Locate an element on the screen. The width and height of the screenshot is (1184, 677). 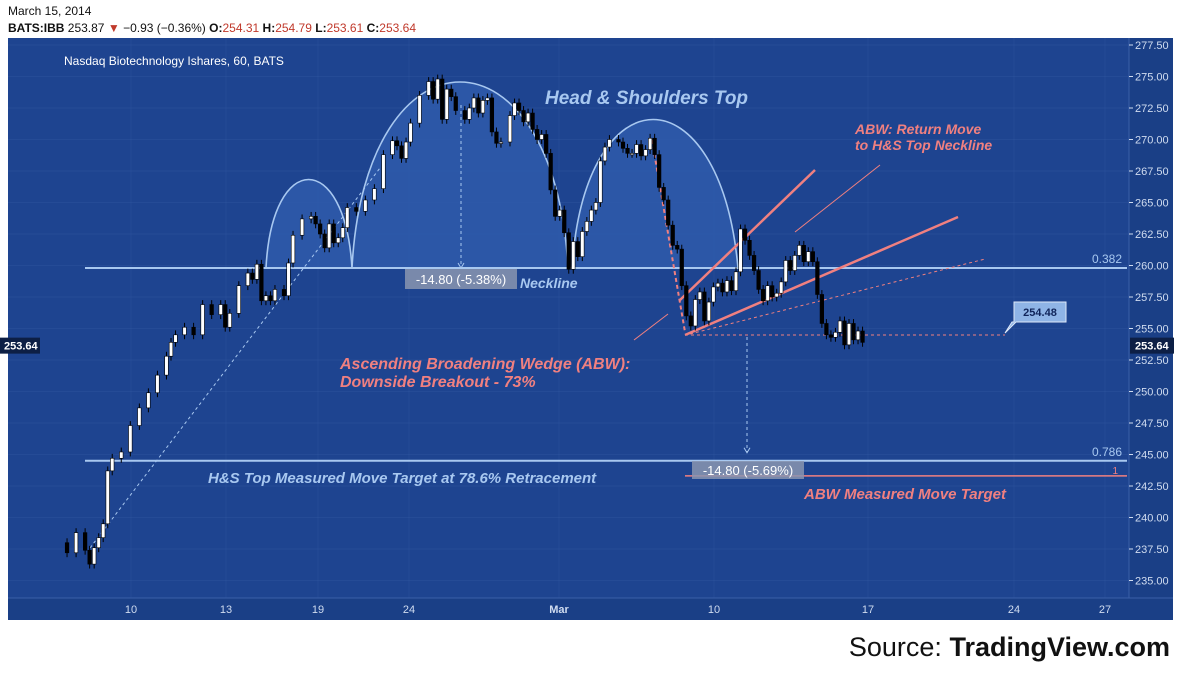
y-tick-label: 275.00 is located at coordinates (1152, 78).